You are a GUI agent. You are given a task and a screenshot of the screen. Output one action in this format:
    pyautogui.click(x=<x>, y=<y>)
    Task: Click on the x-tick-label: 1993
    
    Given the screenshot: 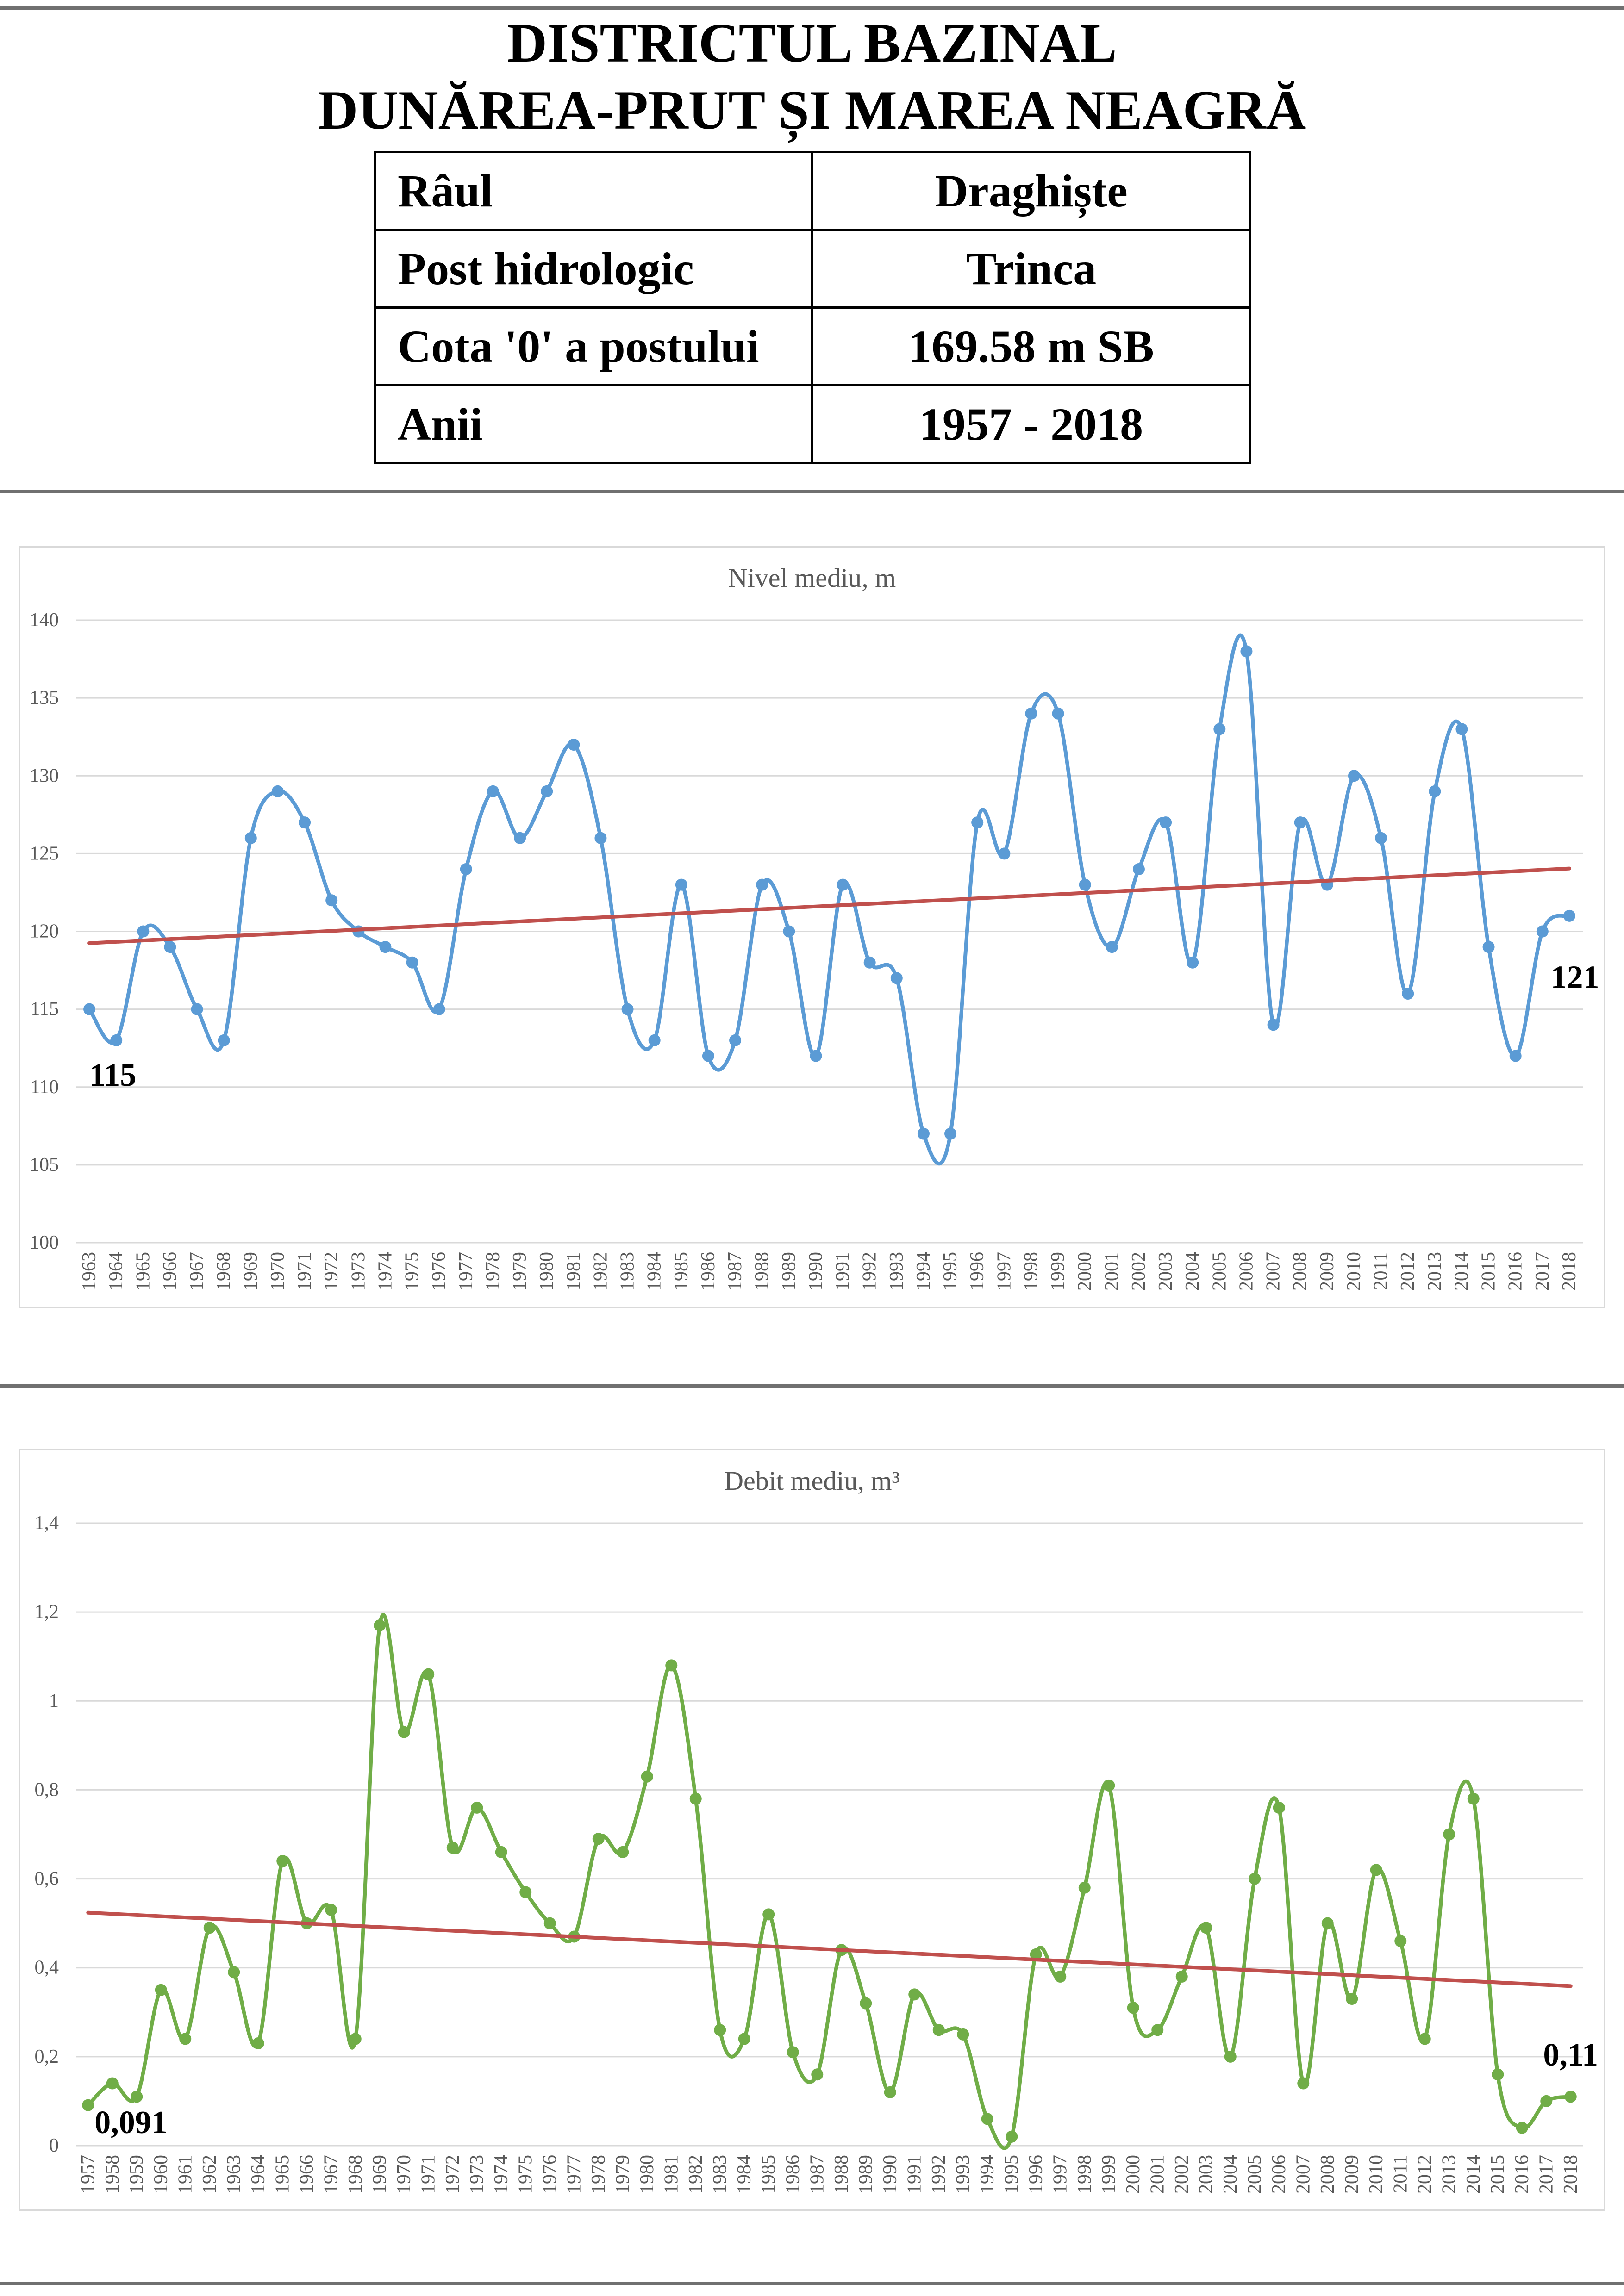 What is the action you would take?
    pyautogui.click(x=896, y=1271)
    